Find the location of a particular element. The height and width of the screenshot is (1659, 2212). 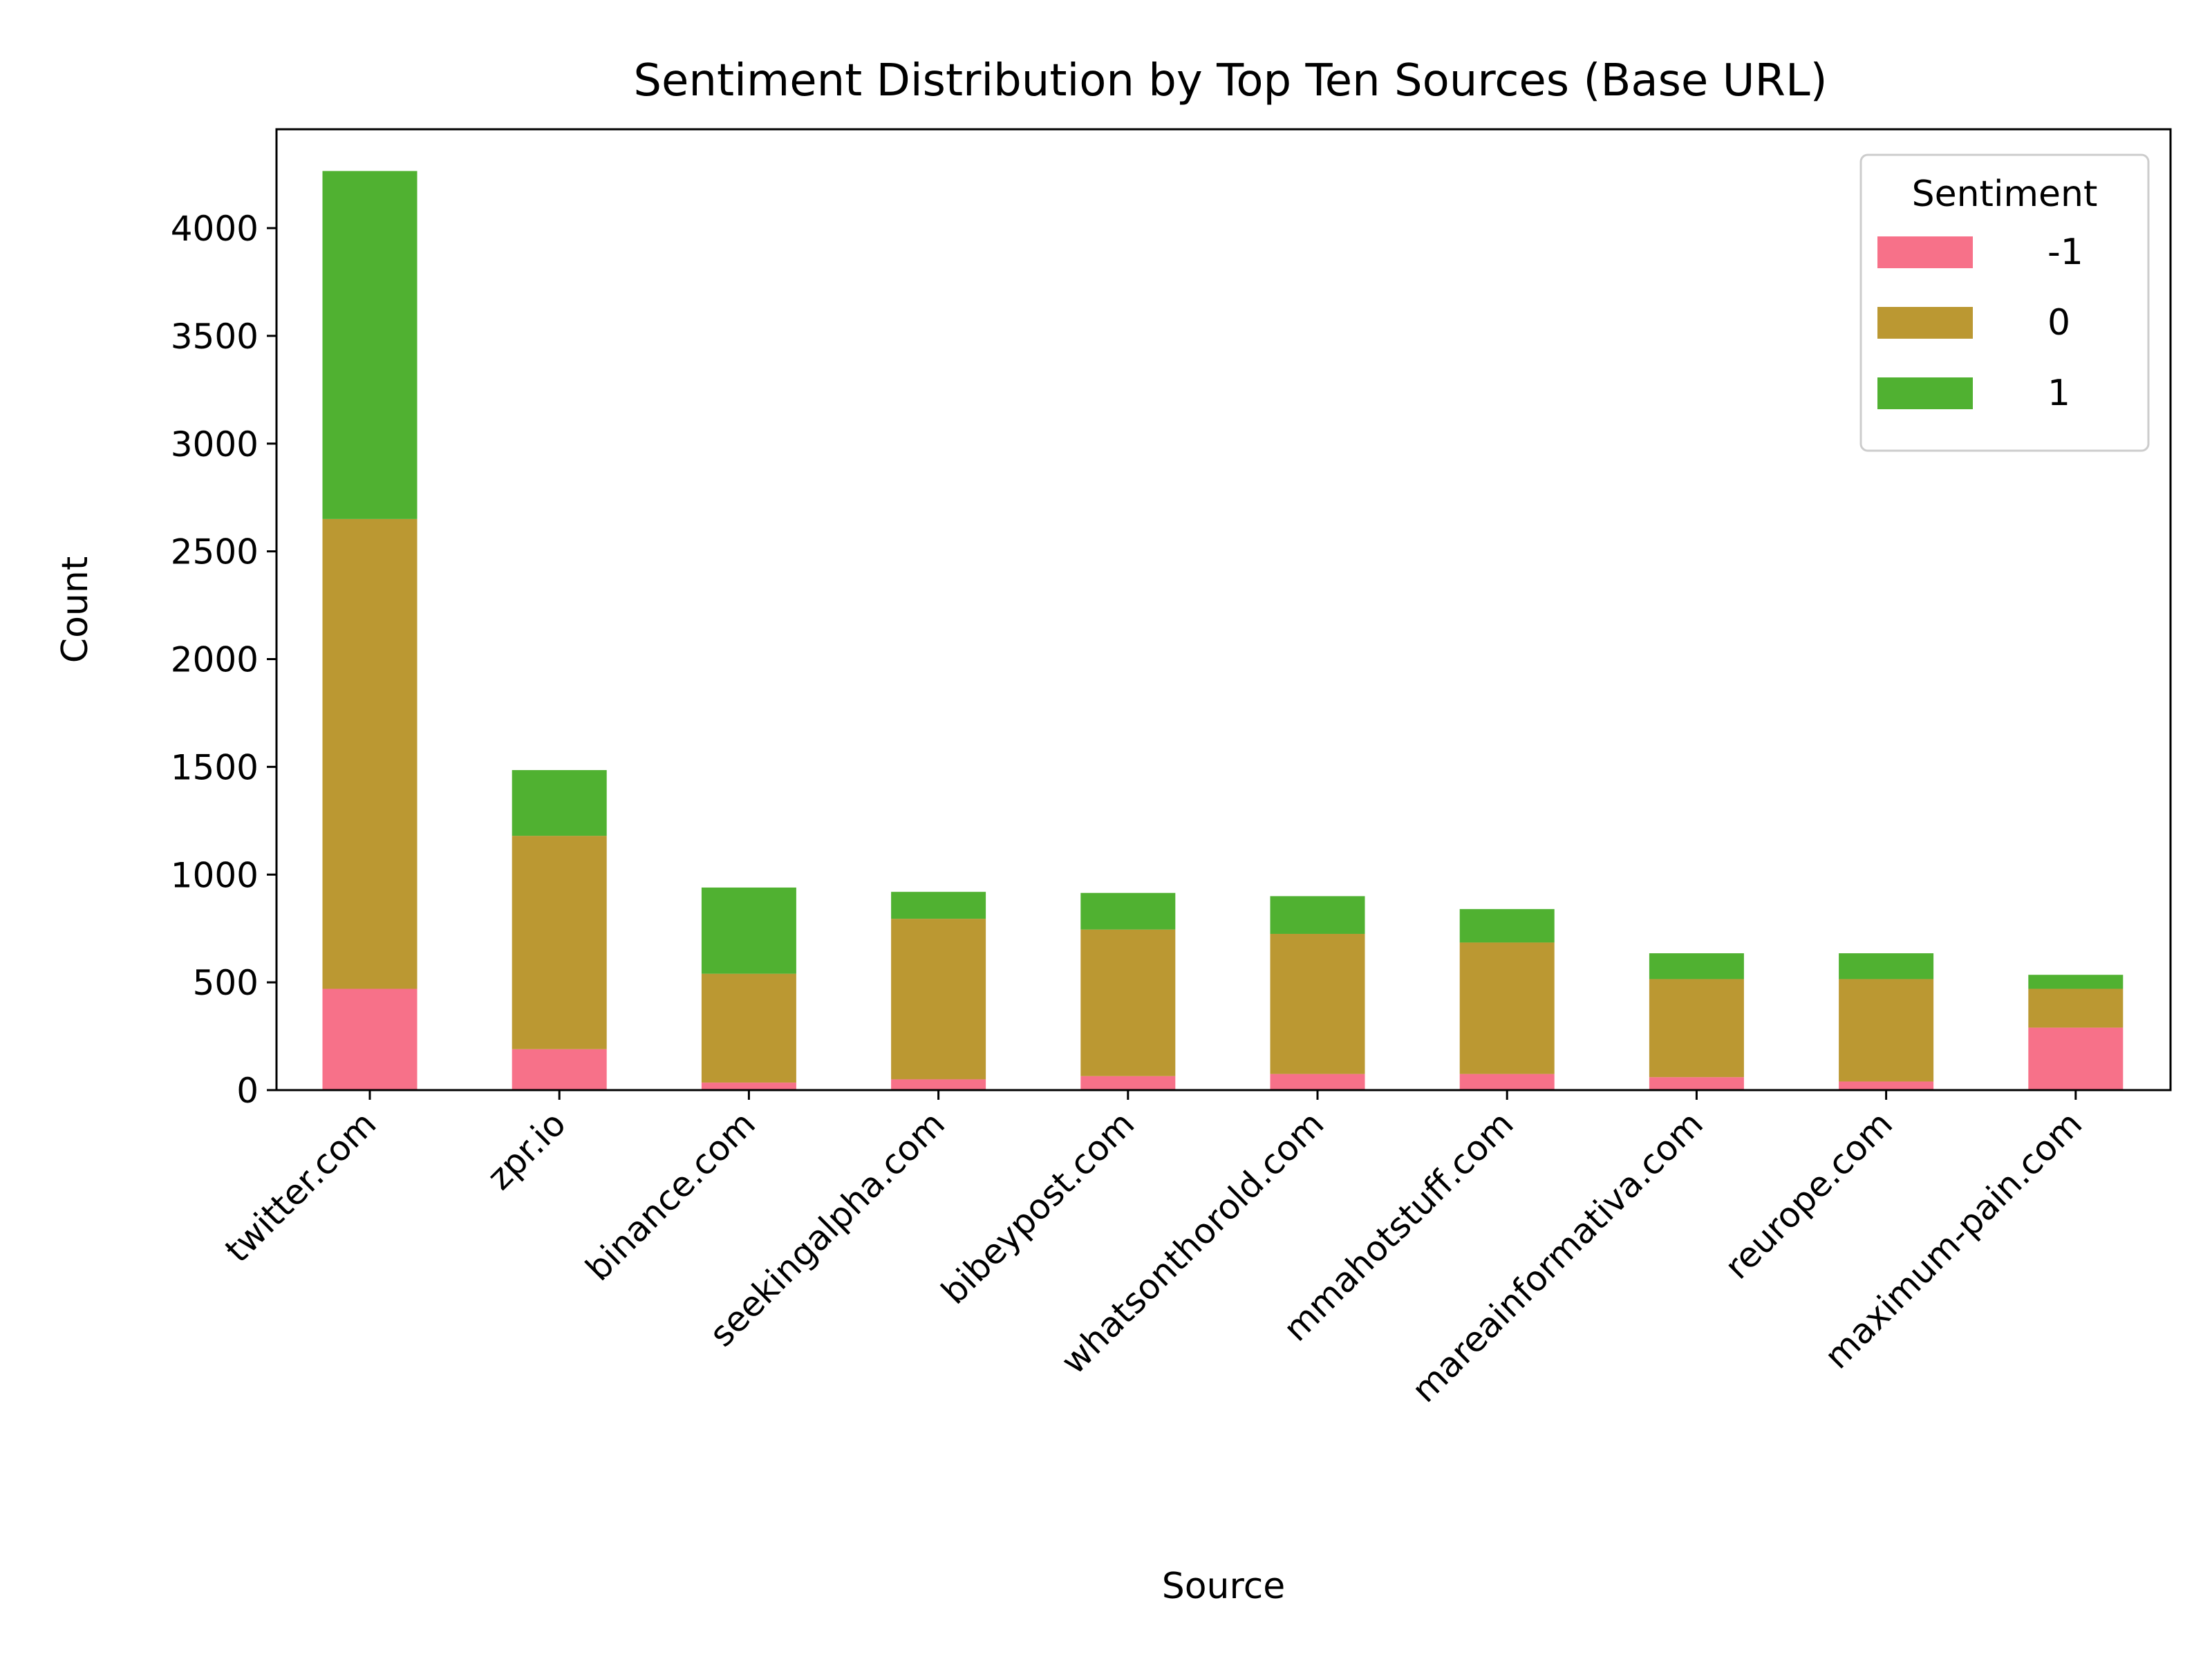

legend: Sentiment -1 0 1 is located at coordinates (2004, 303).